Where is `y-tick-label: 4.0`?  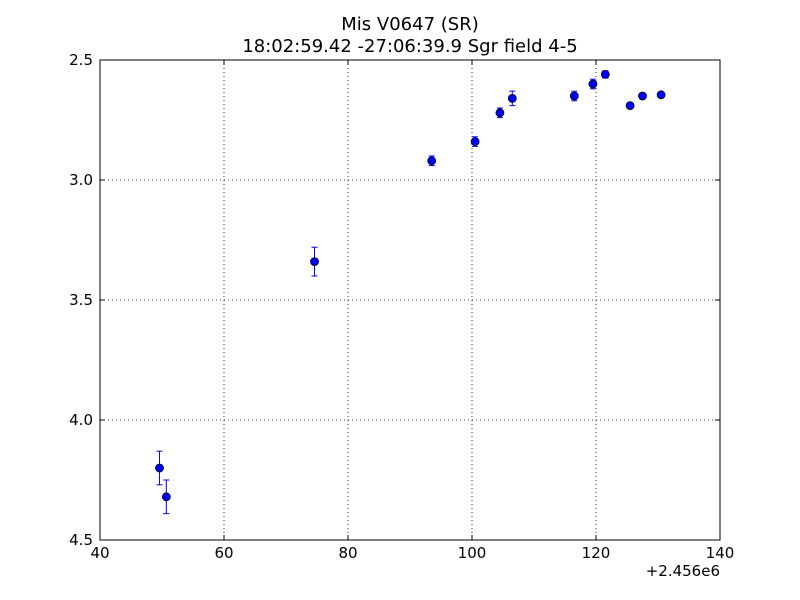 y-tick-label: 4.0 is located at coordinates (81, 420).